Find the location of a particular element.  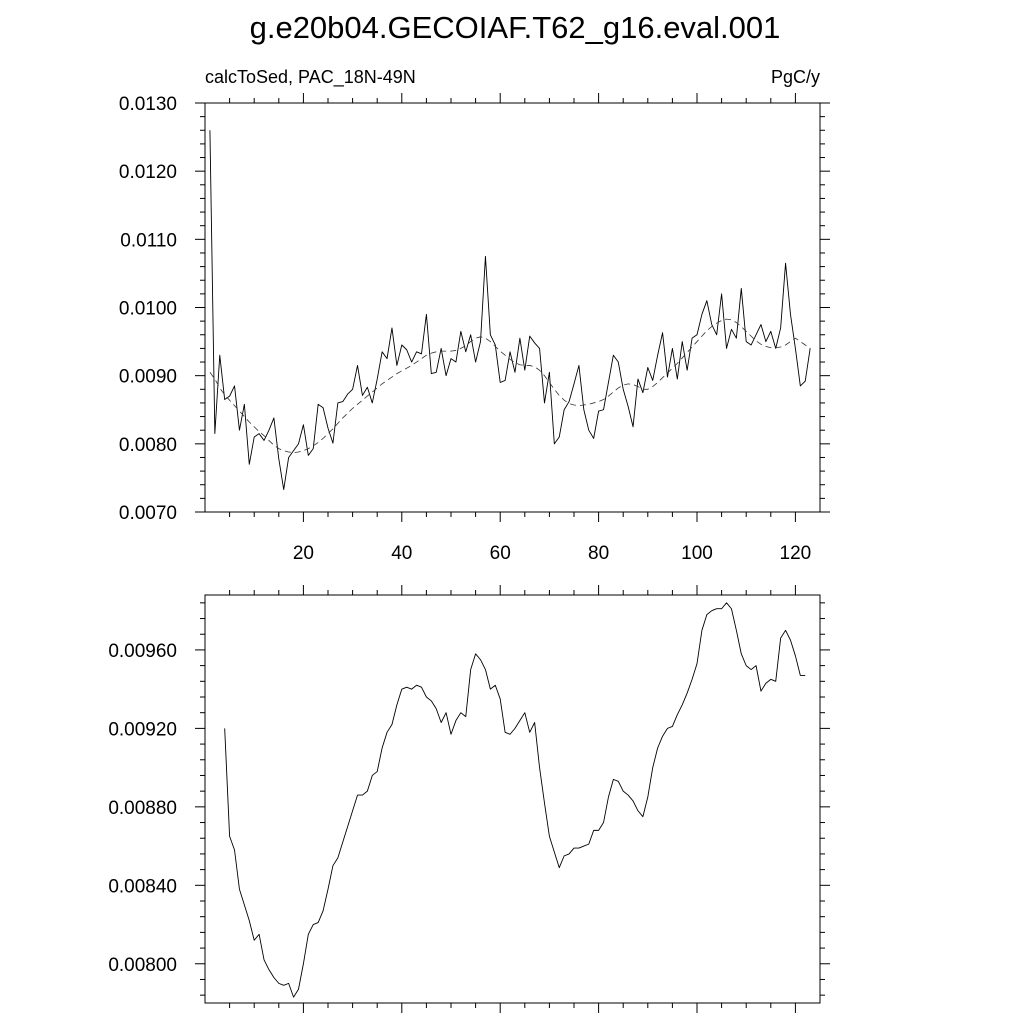

y-tick-label: 0.0110 is located at coordinates (148, 240).